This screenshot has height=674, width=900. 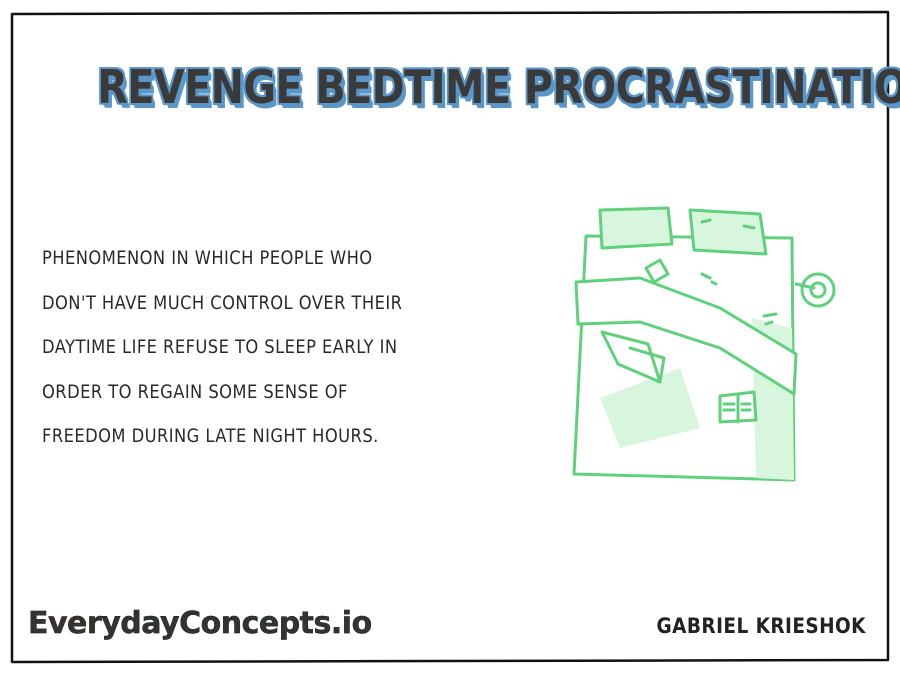 What do you see at coordinates (222, 302) in the screenshot?
I see `definition-line: don't have much control over their` at bounding box center [222, 302].